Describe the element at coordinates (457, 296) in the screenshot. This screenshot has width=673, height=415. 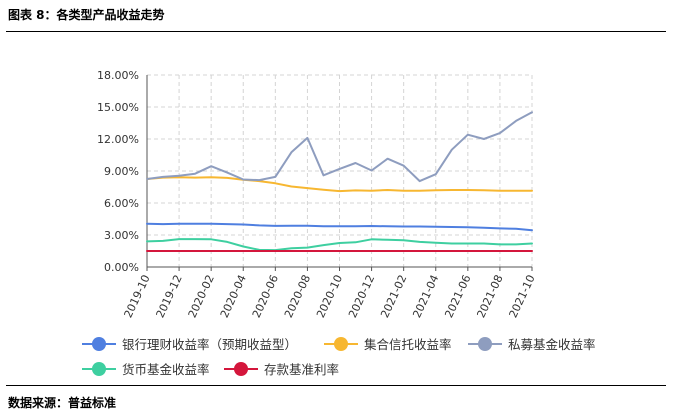
I see `x-tick-label: 2021-06` at that location.